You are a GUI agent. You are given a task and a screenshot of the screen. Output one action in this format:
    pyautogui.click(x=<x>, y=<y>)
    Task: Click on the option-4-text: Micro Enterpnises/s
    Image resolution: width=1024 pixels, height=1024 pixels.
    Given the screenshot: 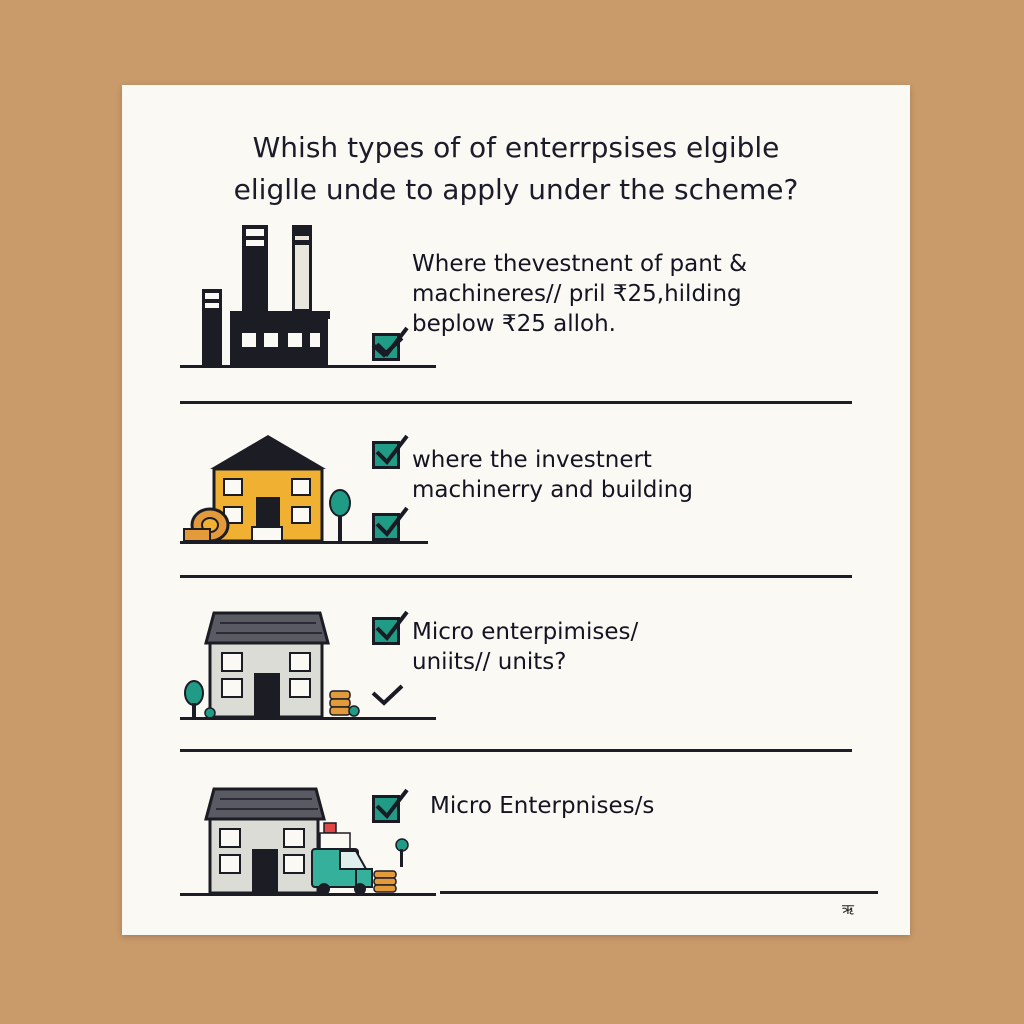 What is the action you would take?
    pyautogui.click(x=542, y=806)
    